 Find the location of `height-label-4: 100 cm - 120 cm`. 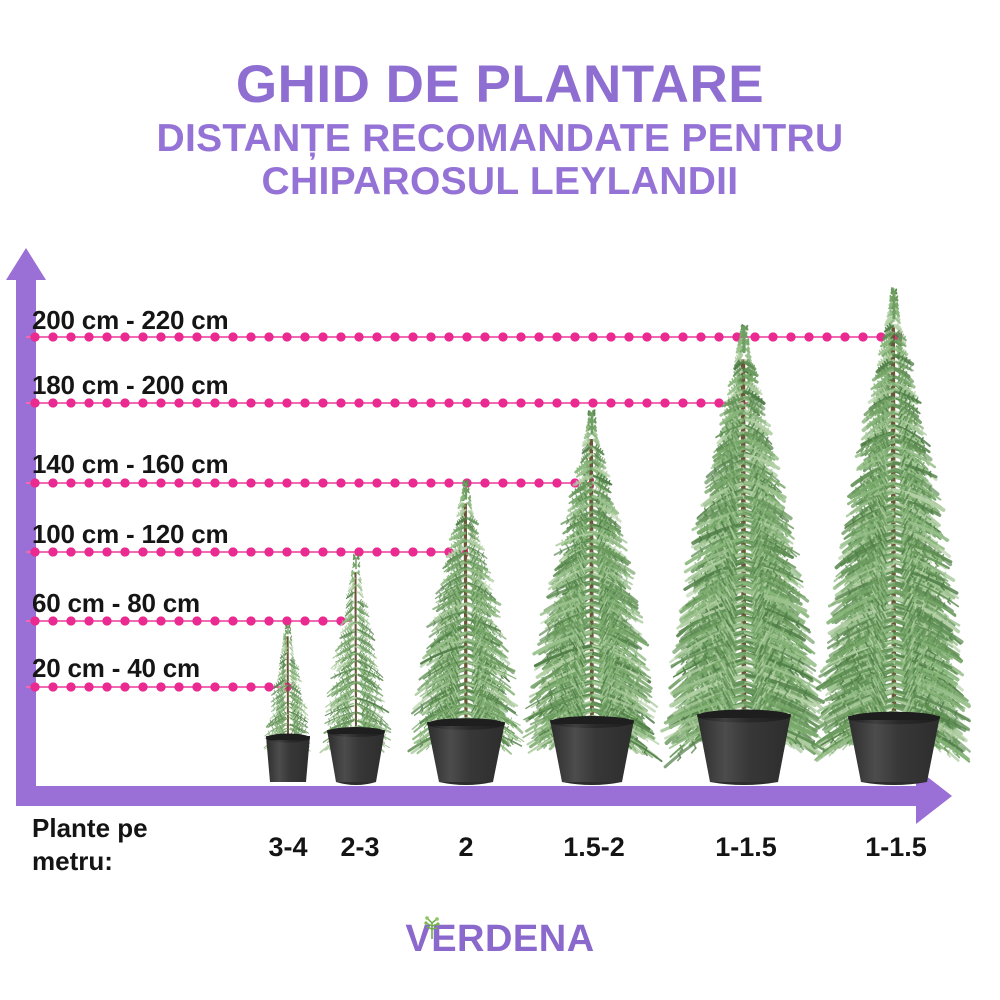

height-label-4: 100 cm - 120 cm is located at coordinates (130, 534).